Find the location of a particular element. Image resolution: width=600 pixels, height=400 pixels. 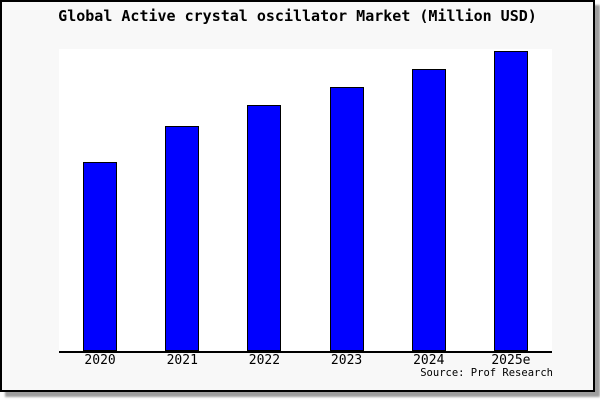

x-tick-label-2020: 2020 is located at coordinates (100, 360).